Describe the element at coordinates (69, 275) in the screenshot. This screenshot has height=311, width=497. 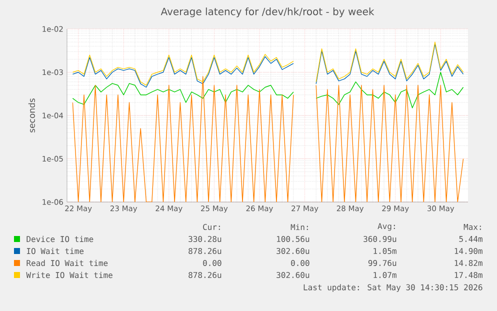
I see `legend-label: Write IO Wait time` at that location.